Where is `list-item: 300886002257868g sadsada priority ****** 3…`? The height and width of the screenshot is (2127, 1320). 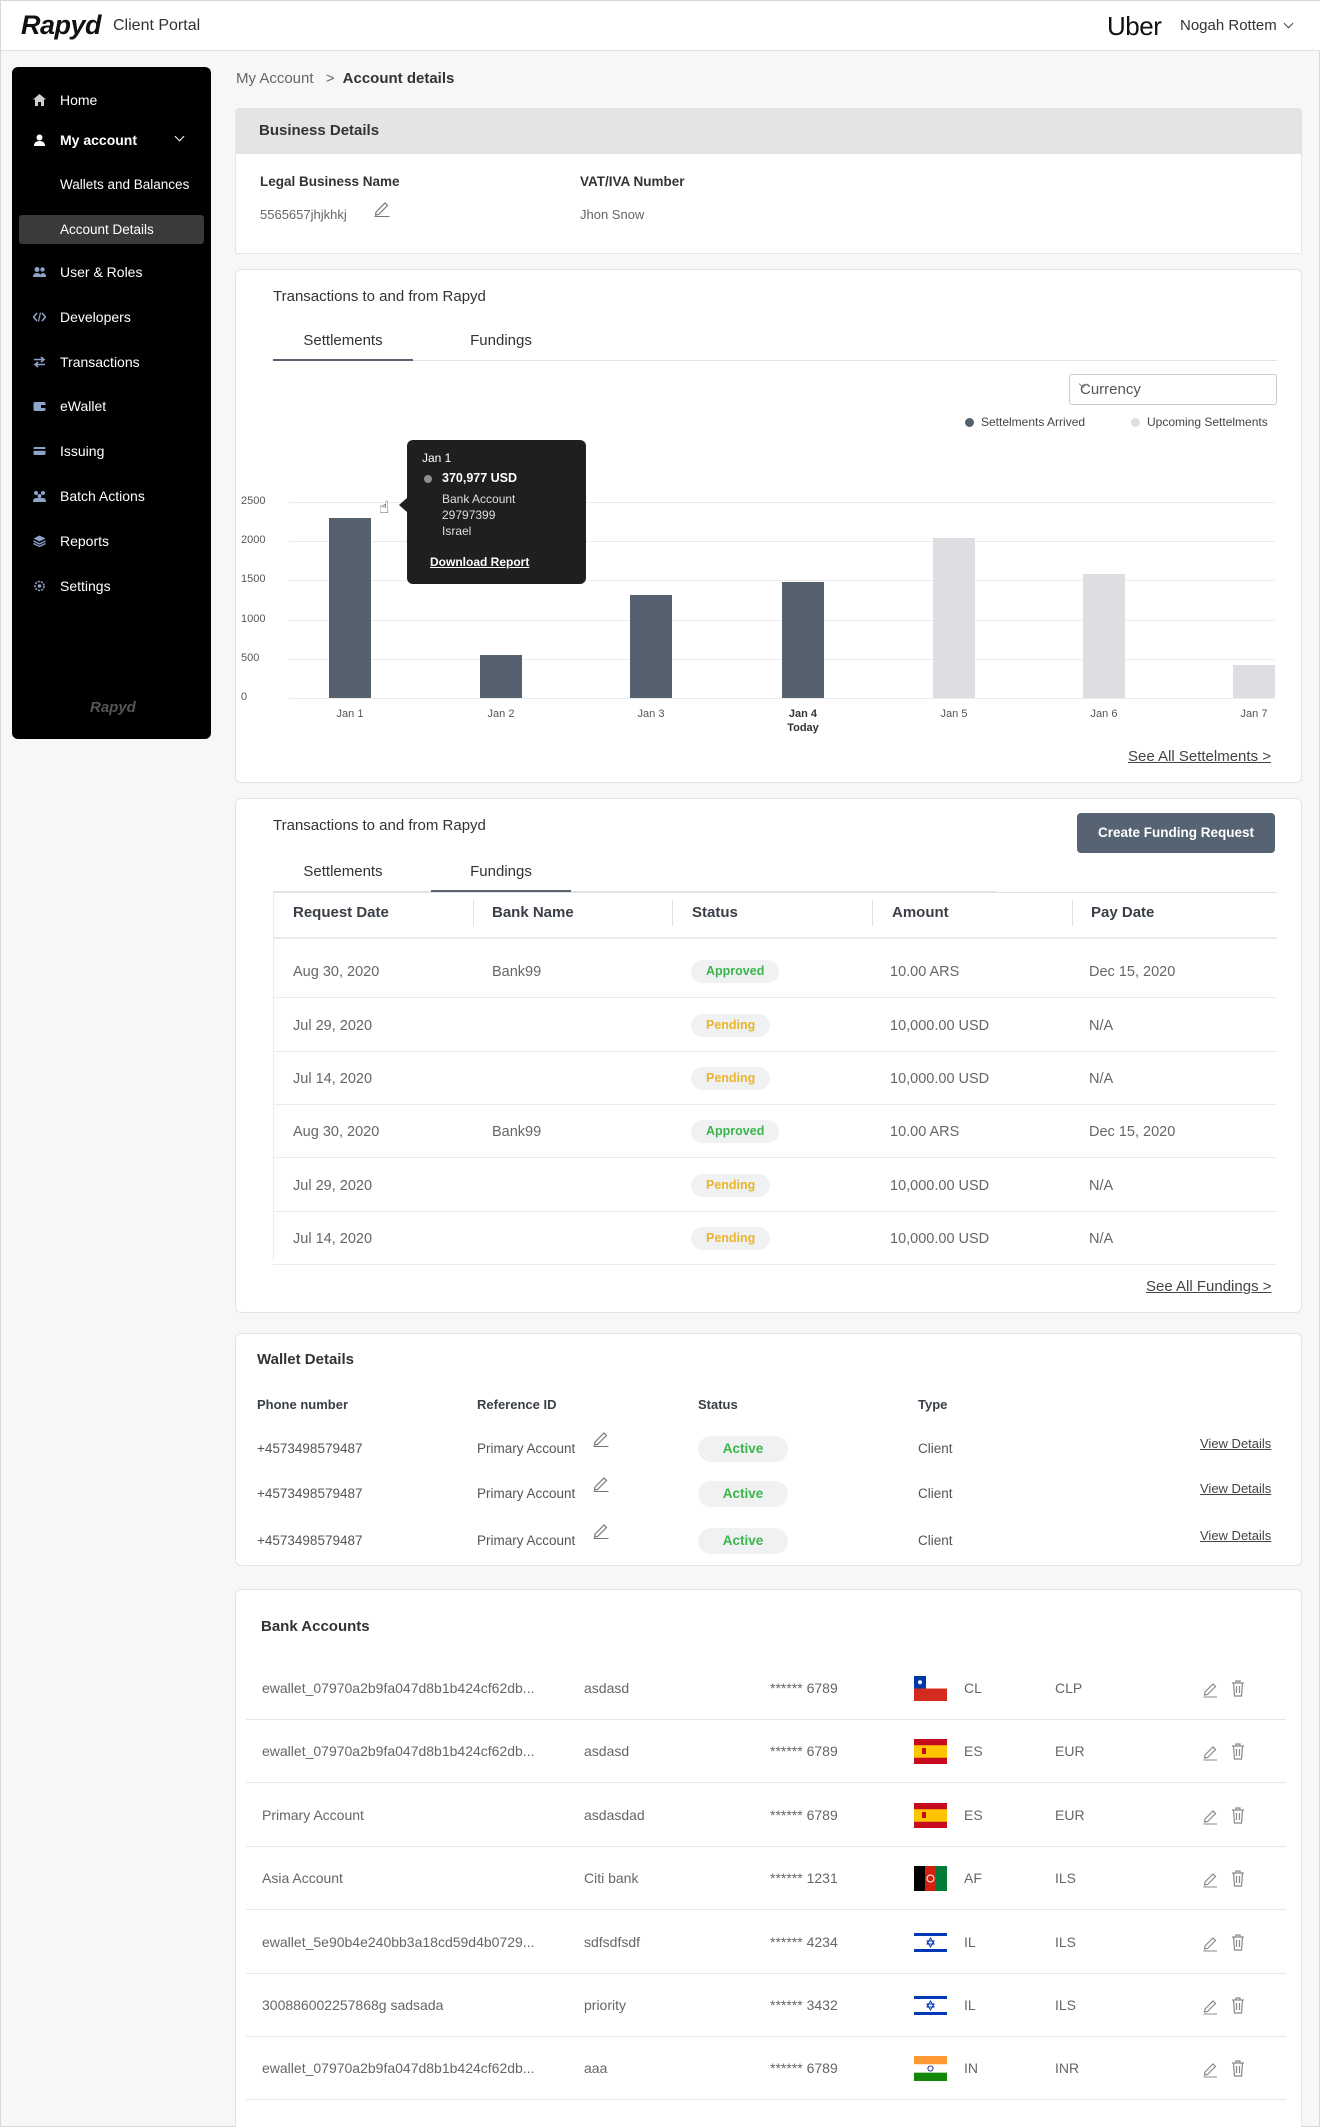
list-item: 300886002257868g sadsada priority ****** 3… is located at coordinates (766, 2005).